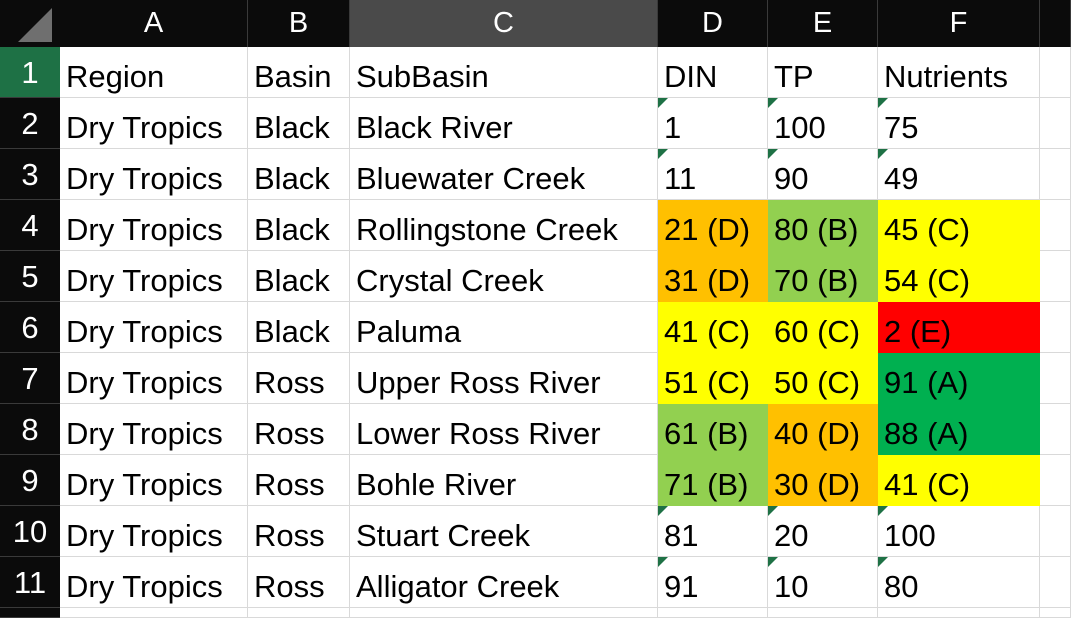 Image resolution: width=1071 pixels, height=618 pixels. I want to click on cell-e7: 50 (C), so click(823, 378).